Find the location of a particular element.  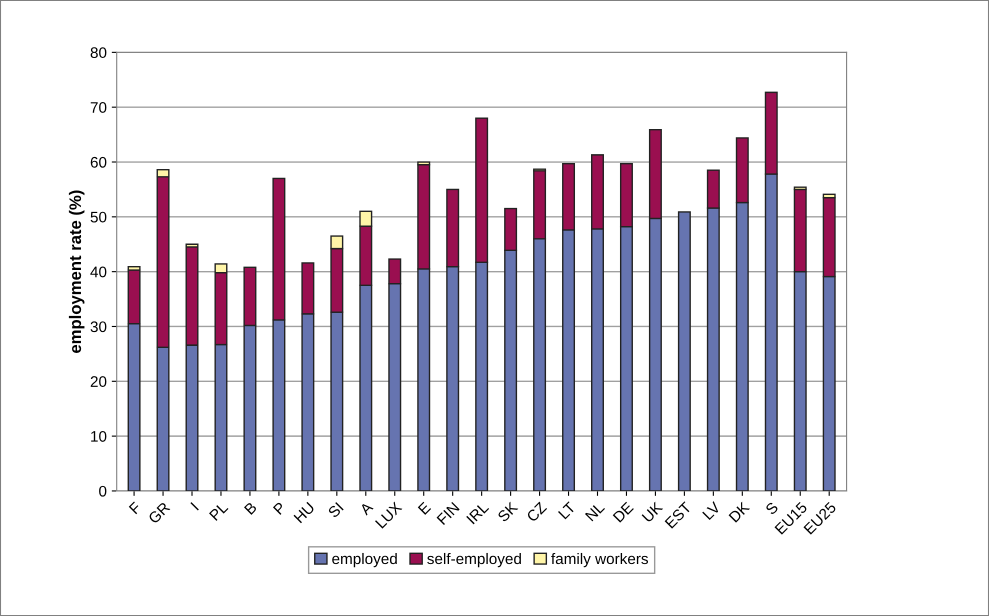

bar is located at coordinates (684, 351).